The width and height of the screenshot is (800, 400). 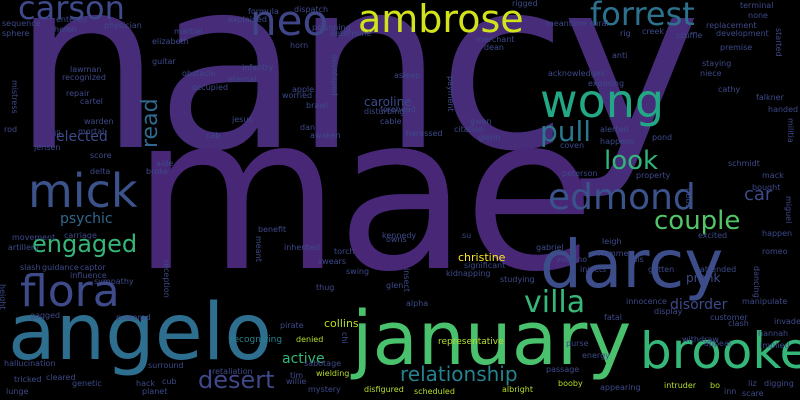 I want to click on word-luis: luis, so click(x=637, y=259).